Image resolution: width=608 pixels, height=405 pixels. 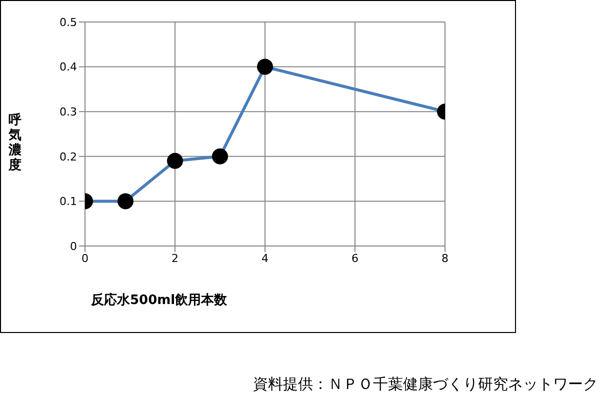 What do you see at coordinates (68, 201) in the screenshot?
I see `y-tick-label: 0.1` at bounding box center [68, 201].